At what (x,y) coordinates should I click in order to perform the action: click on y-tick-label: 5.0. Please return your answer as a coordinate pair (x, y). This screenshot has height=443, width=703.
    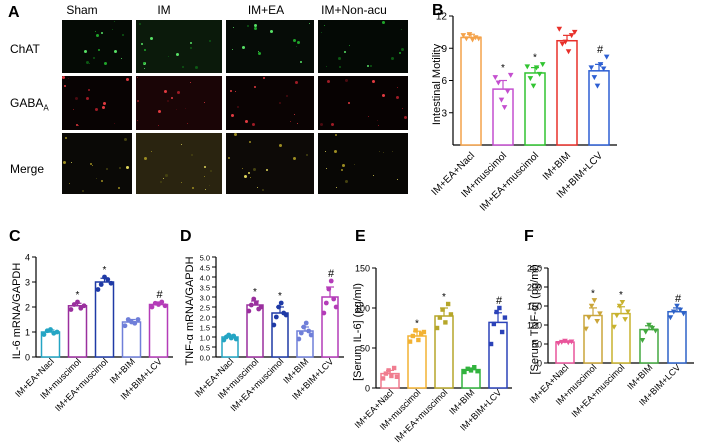
    Looking at the image, I should click on (205, 258).